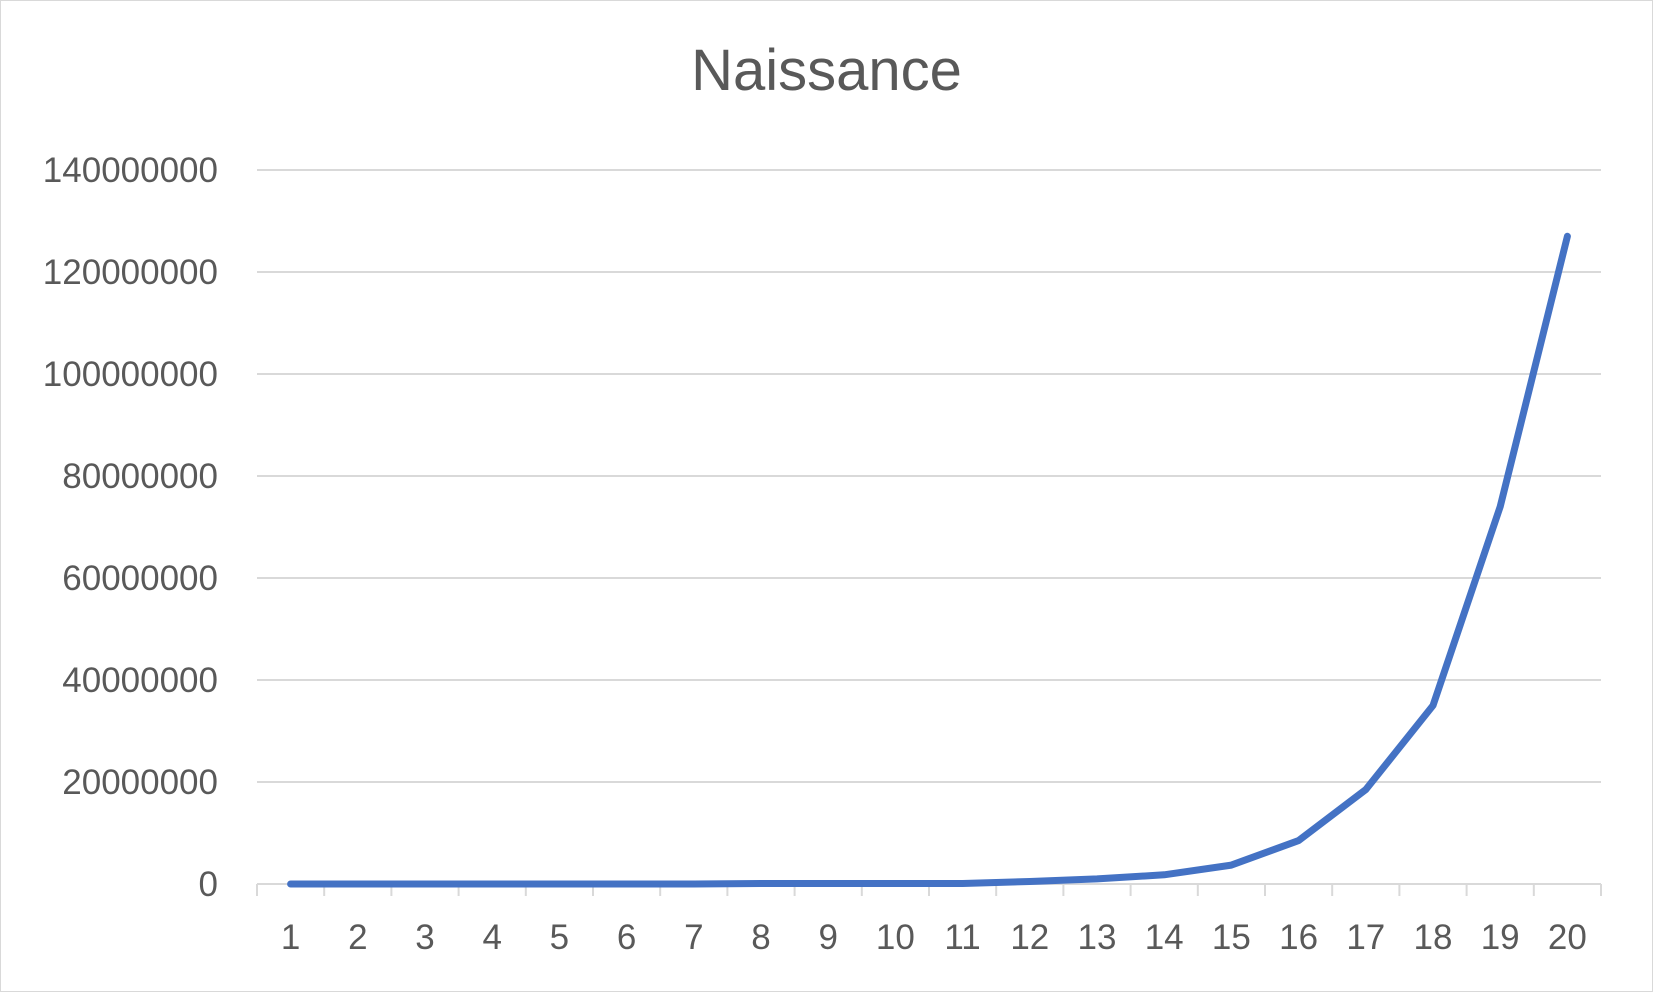 The image size is (1653, 992). I want to click on x-tick-label: 16, so click(1298, 937).